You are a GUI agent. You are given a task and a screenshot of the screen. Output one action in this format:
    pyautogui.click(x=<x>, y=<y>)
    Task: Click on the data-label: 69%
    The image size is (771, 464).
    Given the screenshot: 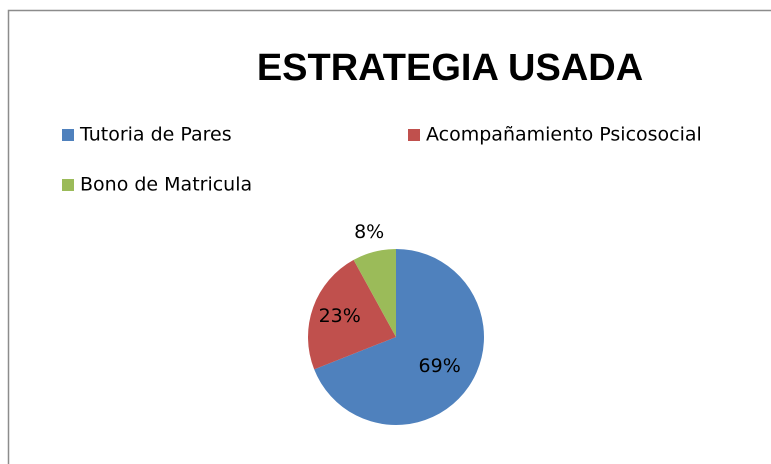 What is the action you would take?
    pyautogui.click(x=440, y=366)
    